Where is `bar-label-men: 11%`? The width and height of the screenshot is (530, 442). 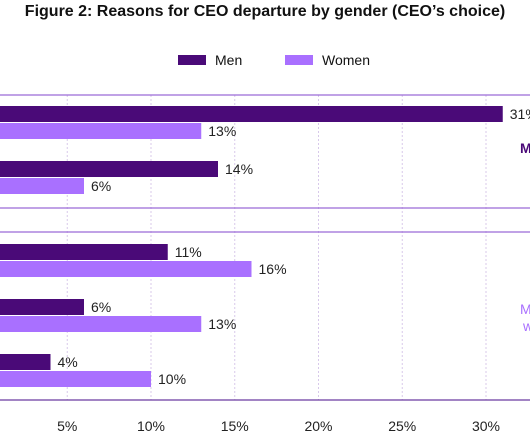
bar-label-men: 11% is located at coordinates (188, 252).